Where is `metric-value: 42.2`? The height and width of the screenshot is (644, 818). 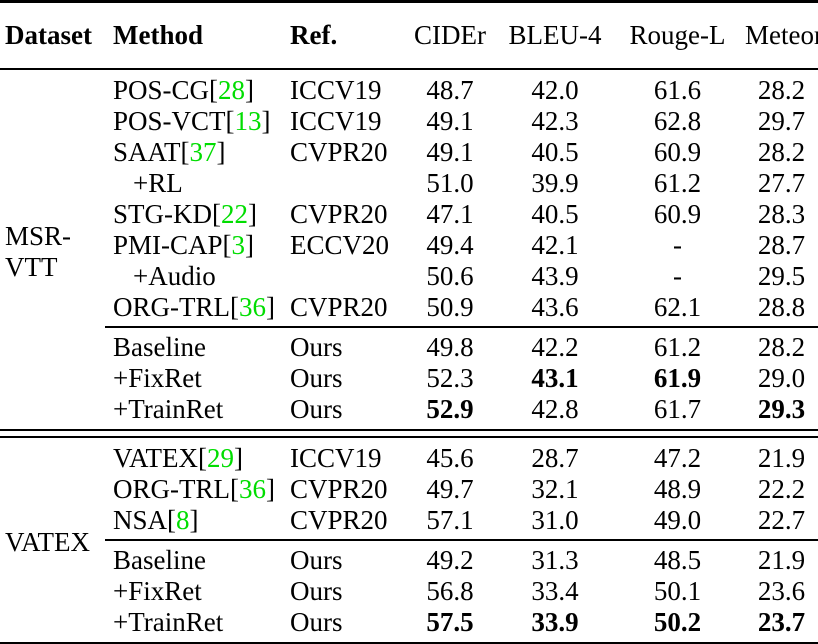
metric-value: 42.2 is located at coordinates (555, 344).